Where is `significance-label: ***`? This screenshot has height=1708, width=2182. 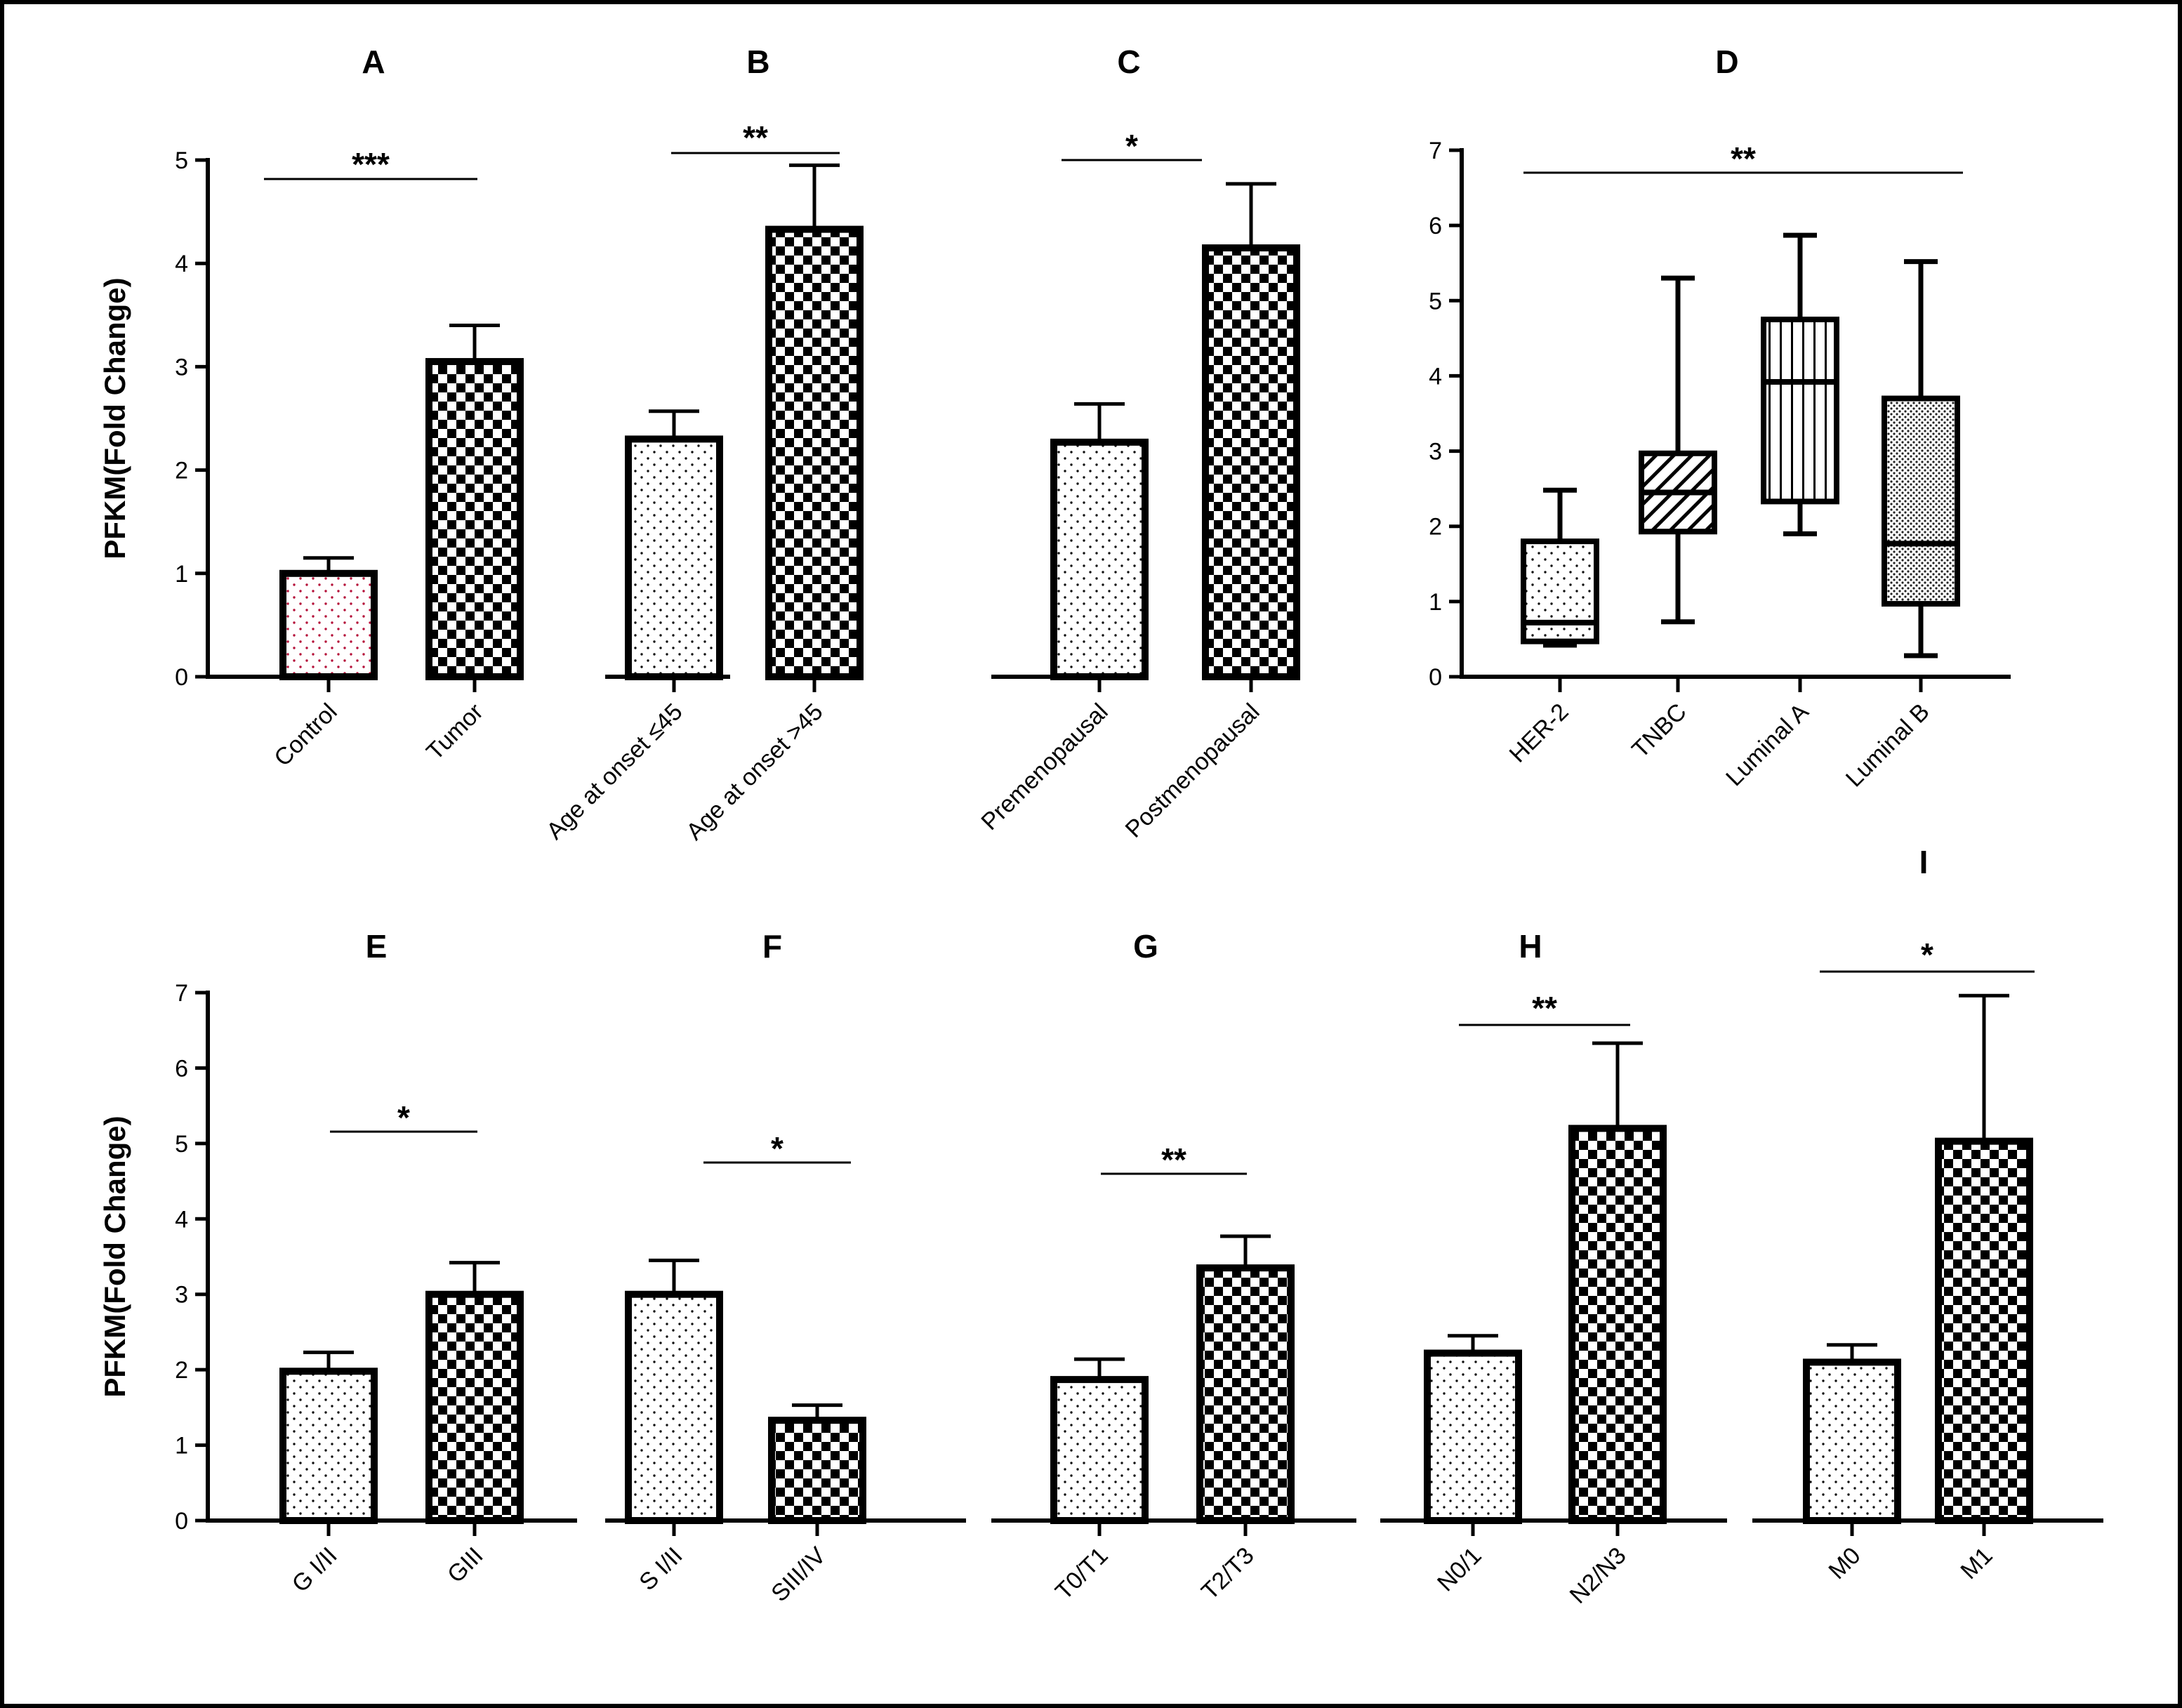 significance-label: *** is located at coordinates (371, 165).